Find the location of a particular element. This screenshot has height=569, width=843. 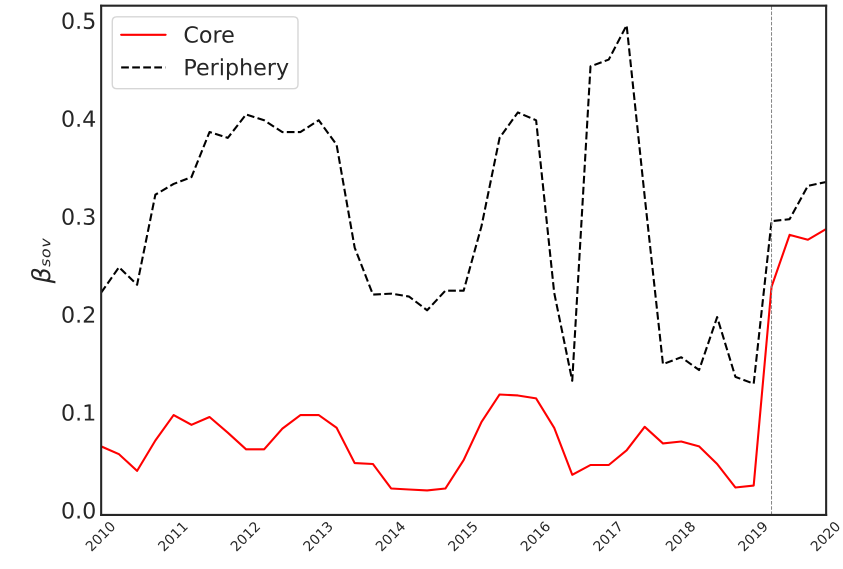

y-tick-label: 0.1 is located at coordinates (78, 412).